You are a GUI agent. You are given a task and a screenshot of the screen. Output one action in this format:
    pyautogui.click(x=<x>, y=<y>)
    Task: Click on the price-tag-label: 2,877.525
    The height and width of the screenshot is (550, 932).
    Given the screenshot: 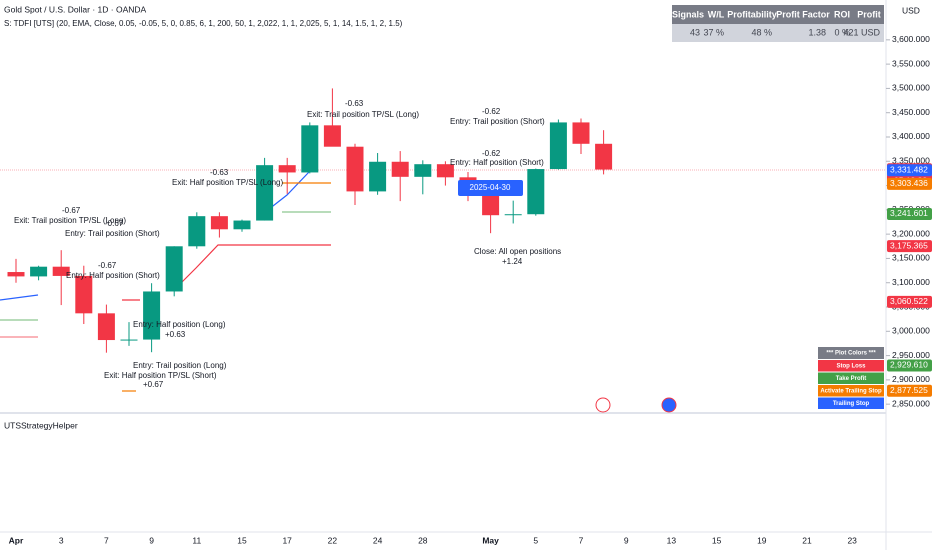 What is the action you would take?
    pyautogui.click(x=909, y=390)
    